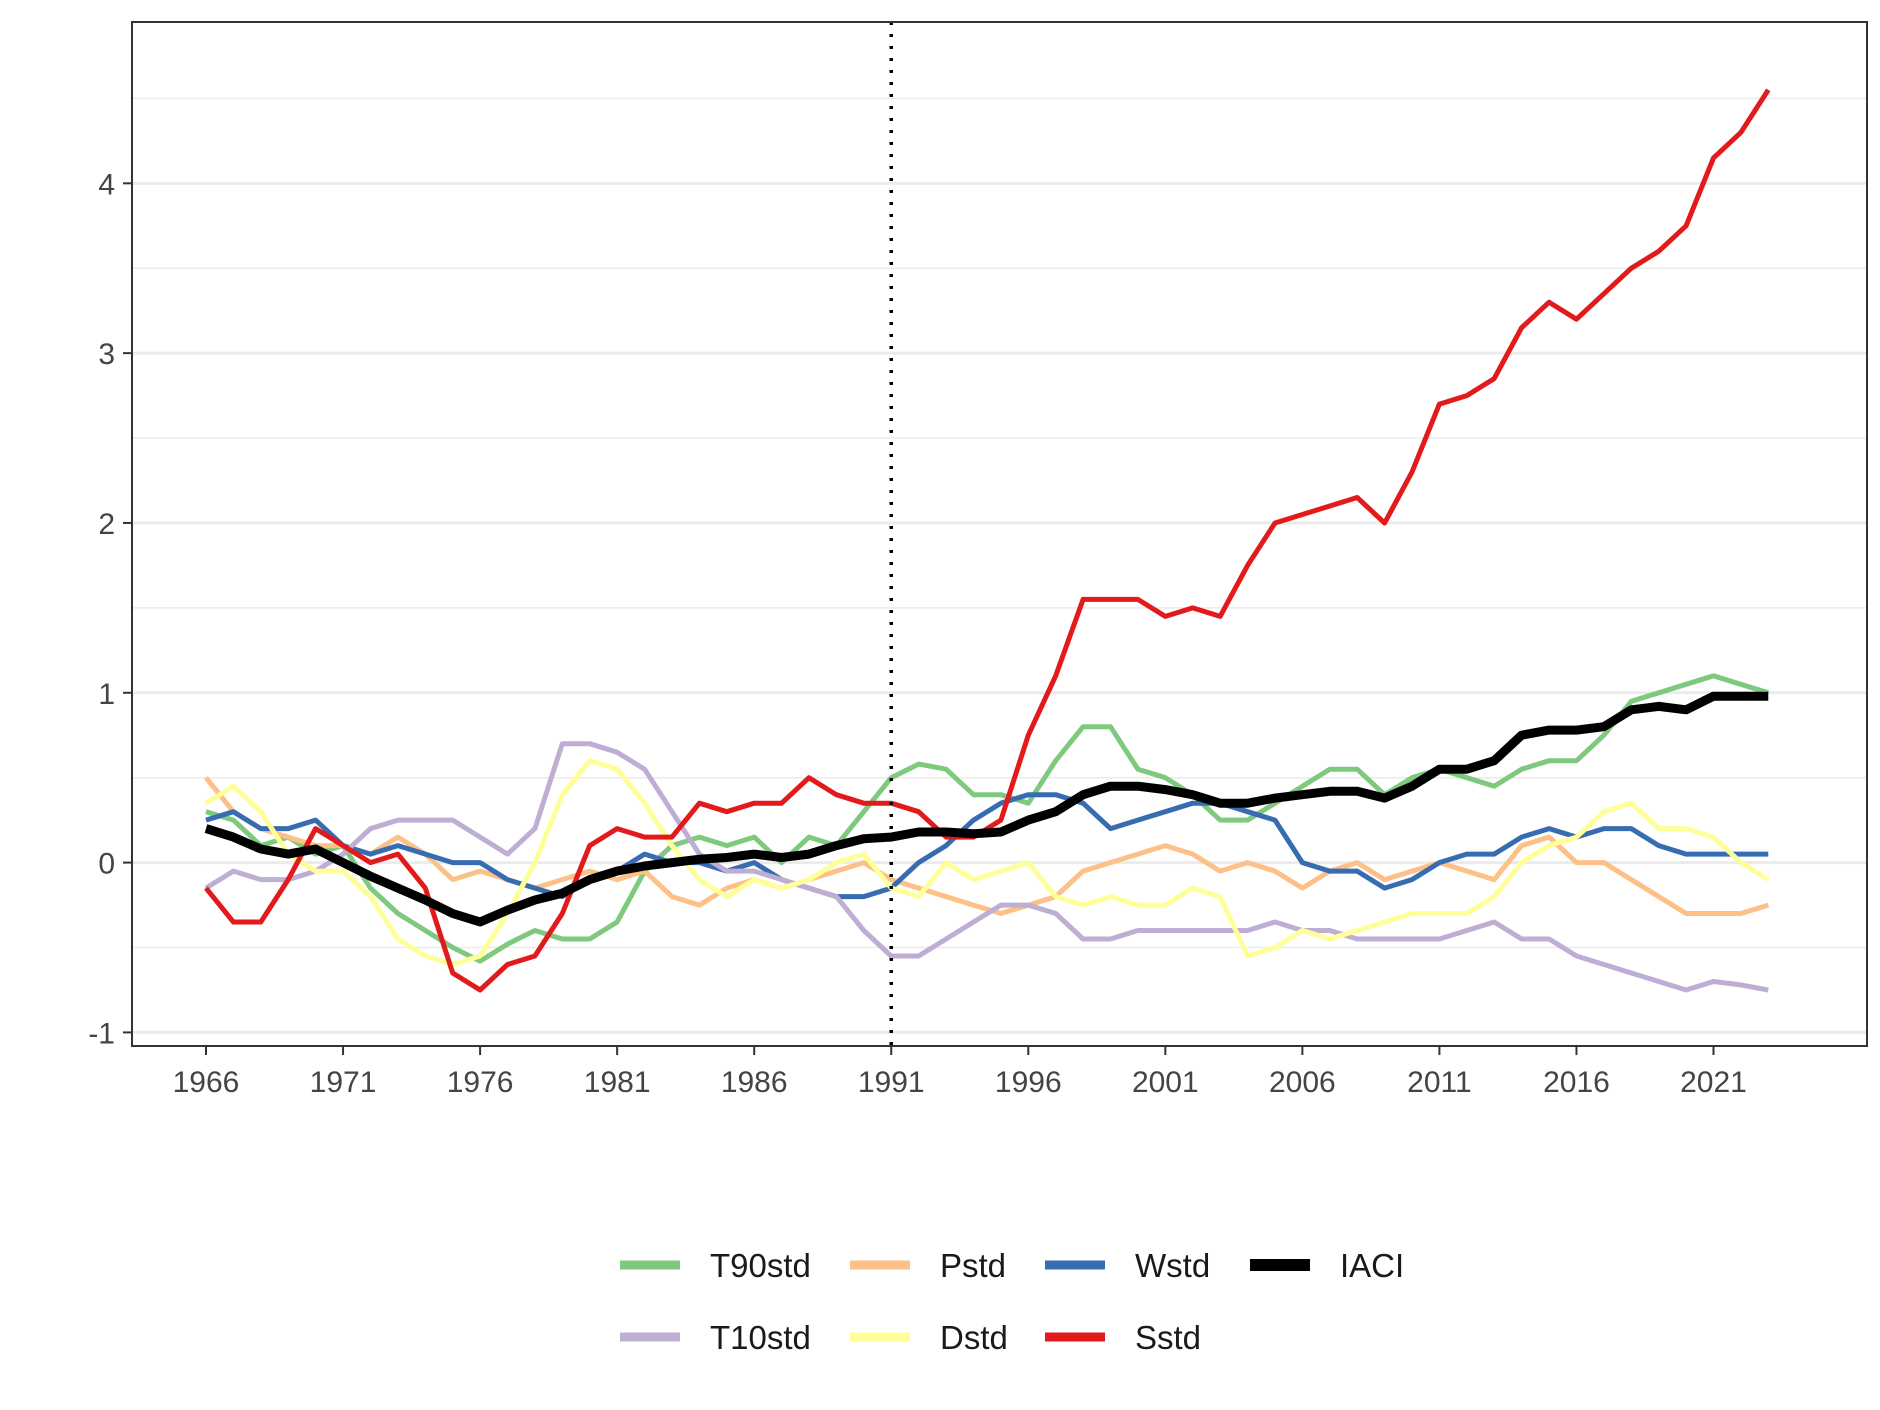 This screenshot has width=1880, height=1410. What do you see at coordinates (101, 1033) in the screenshot?
I see `y-tick-label: -1` at bounding box center [101, 1033].